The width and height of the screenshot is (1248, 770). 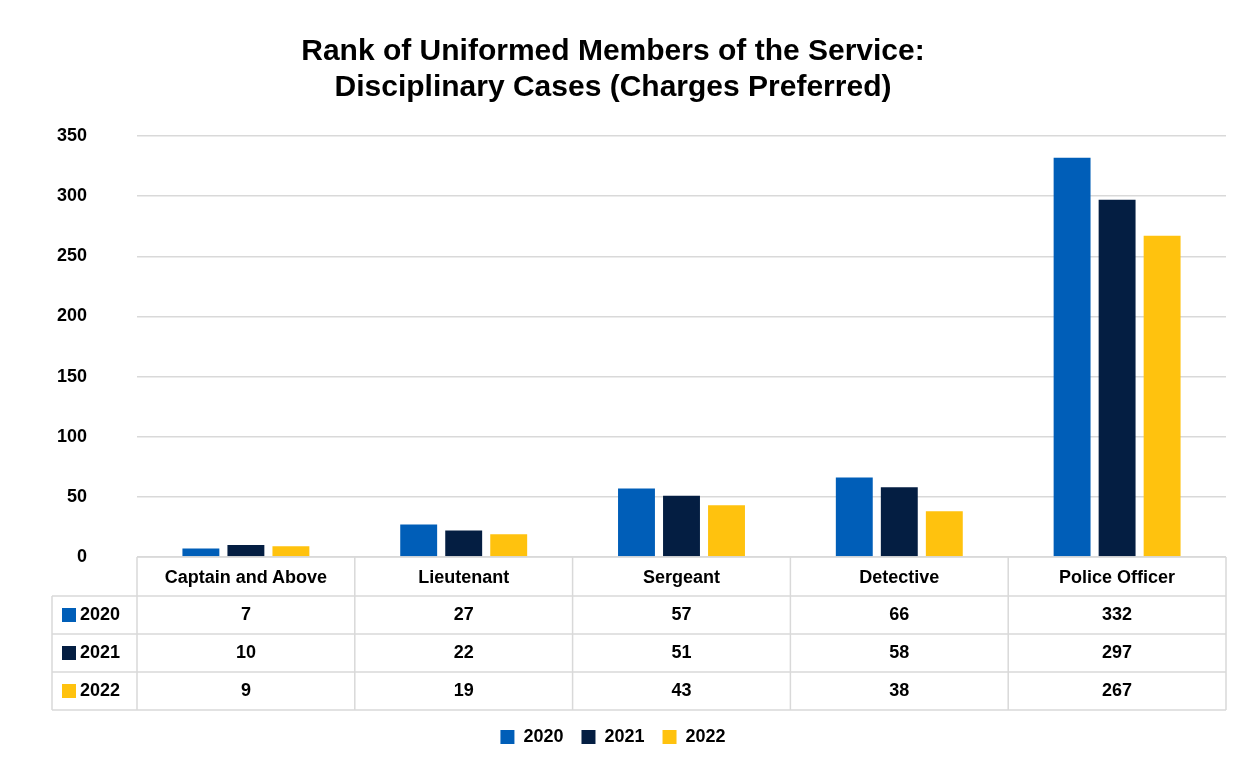 What do you see at coordinates (1117, 576) in the screenshot?
I see `x-tick-label: Police Officer` at bounding box center [1117, 576].